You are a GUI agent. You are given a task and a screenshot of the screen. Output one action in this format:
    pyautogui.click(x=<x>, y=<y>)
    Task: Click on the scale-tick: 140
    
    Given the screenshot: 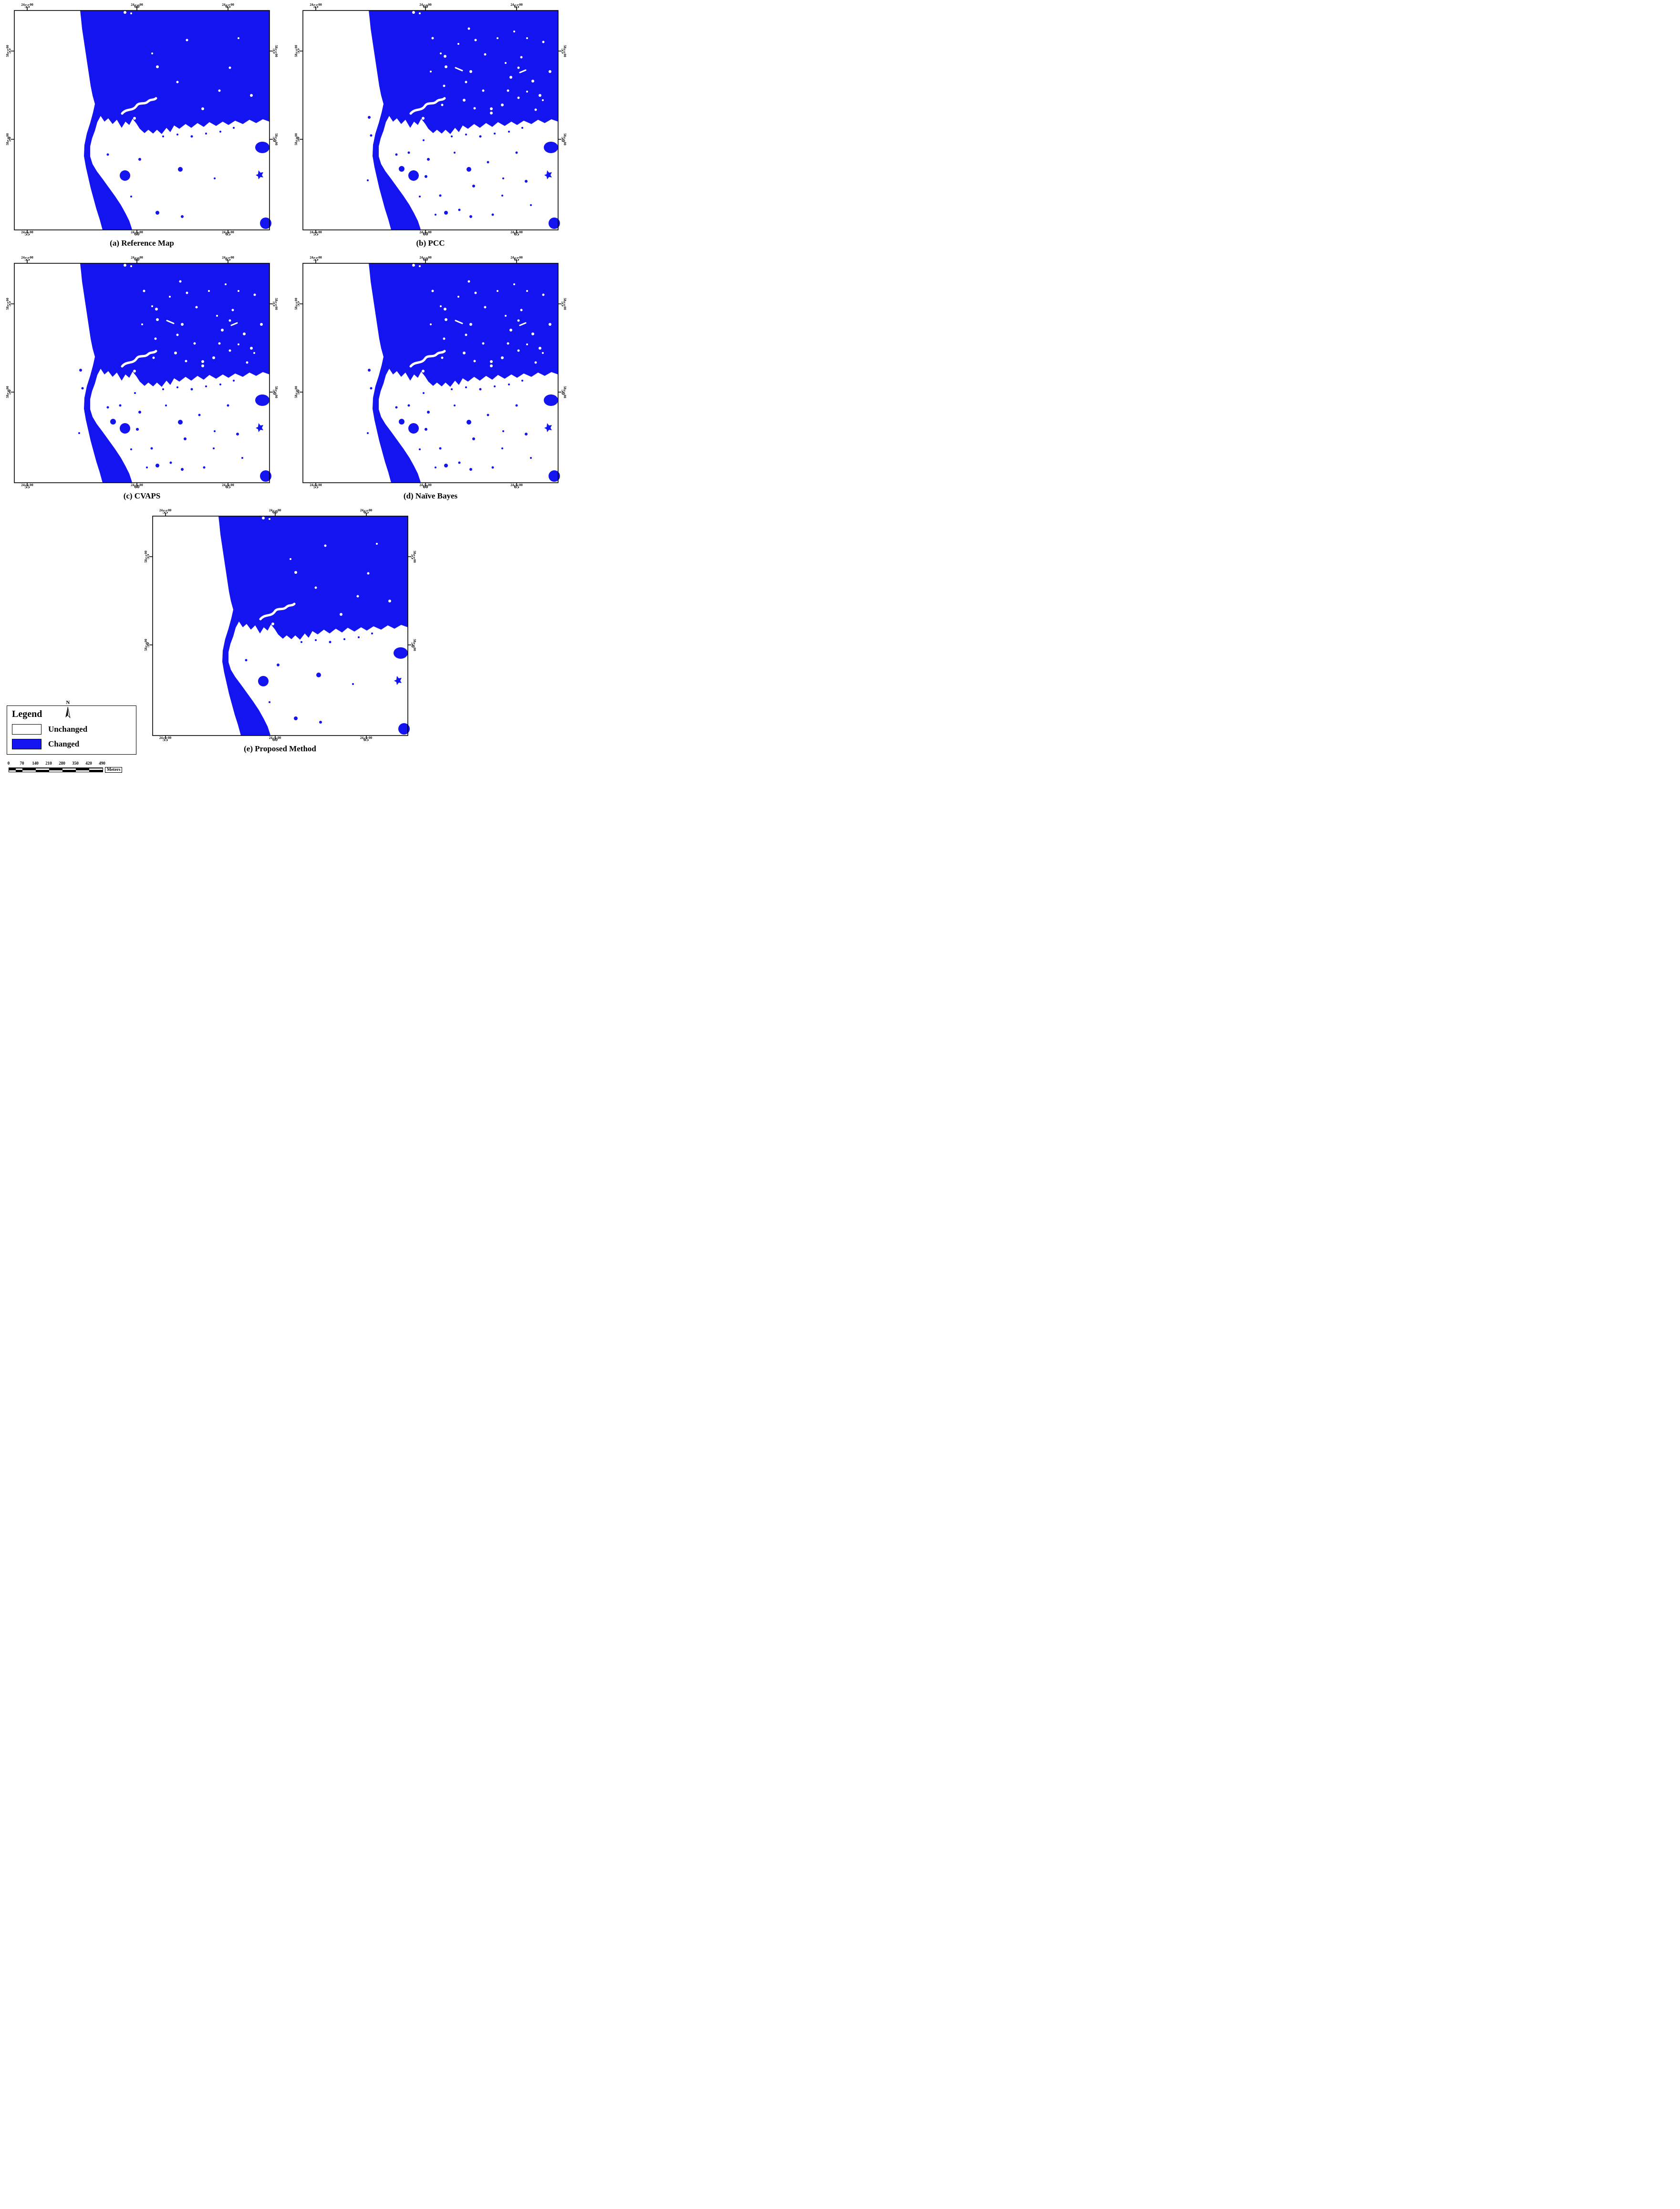 What is the action you would take?
    pyautogui.click(x=35, y=763)
    